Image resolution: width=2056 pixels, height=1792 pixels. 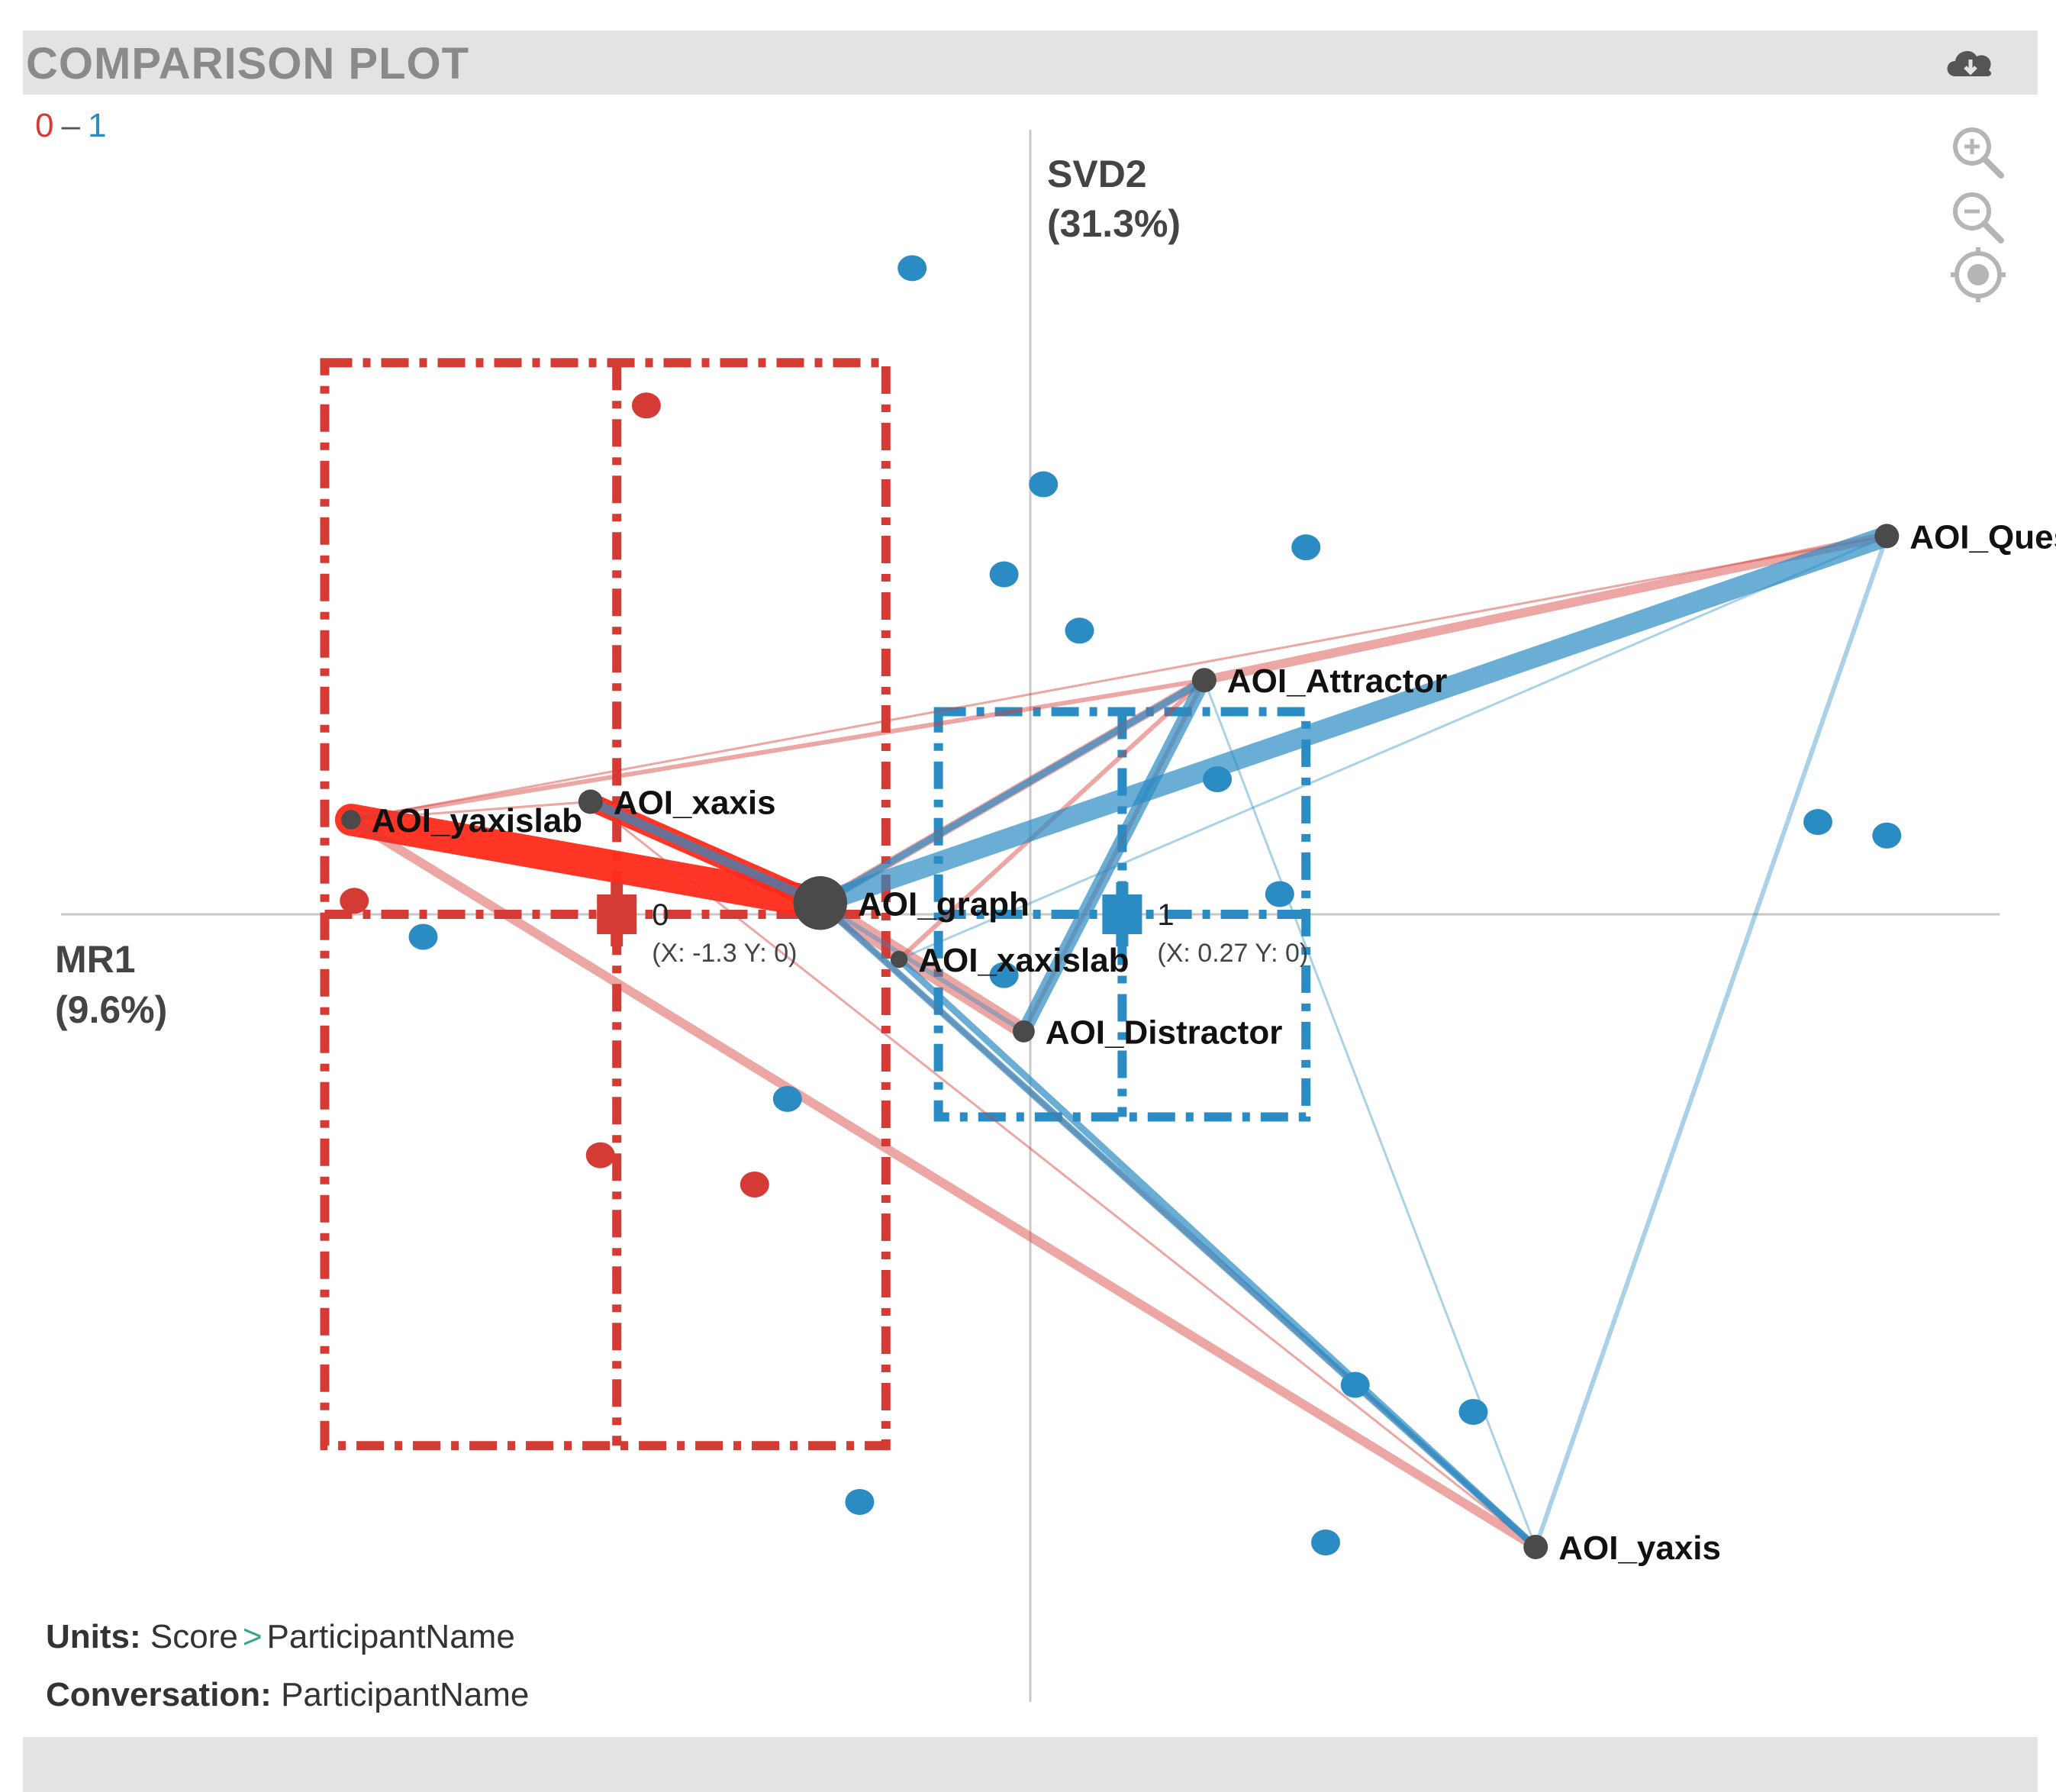 I want to click on node-label-2: AOI_xaxis, so click(x=695, y=804).